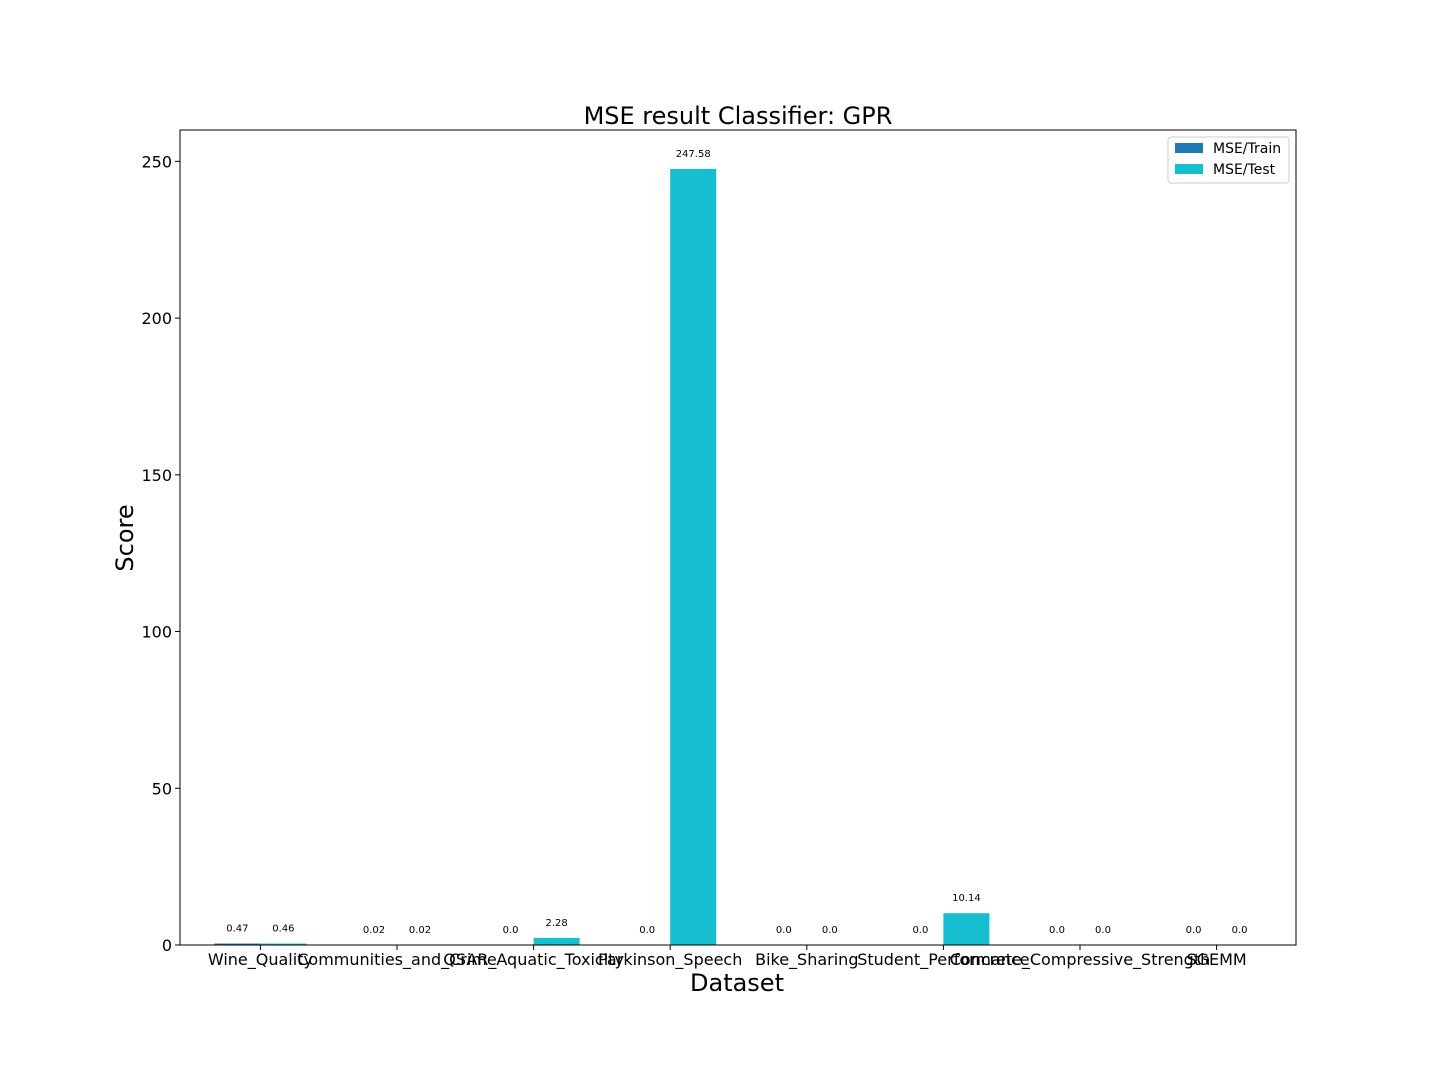  Describe the element at coordinates (1194, 930) in the screenshot. I see `bar-label-train-7: 0.0` at that location.